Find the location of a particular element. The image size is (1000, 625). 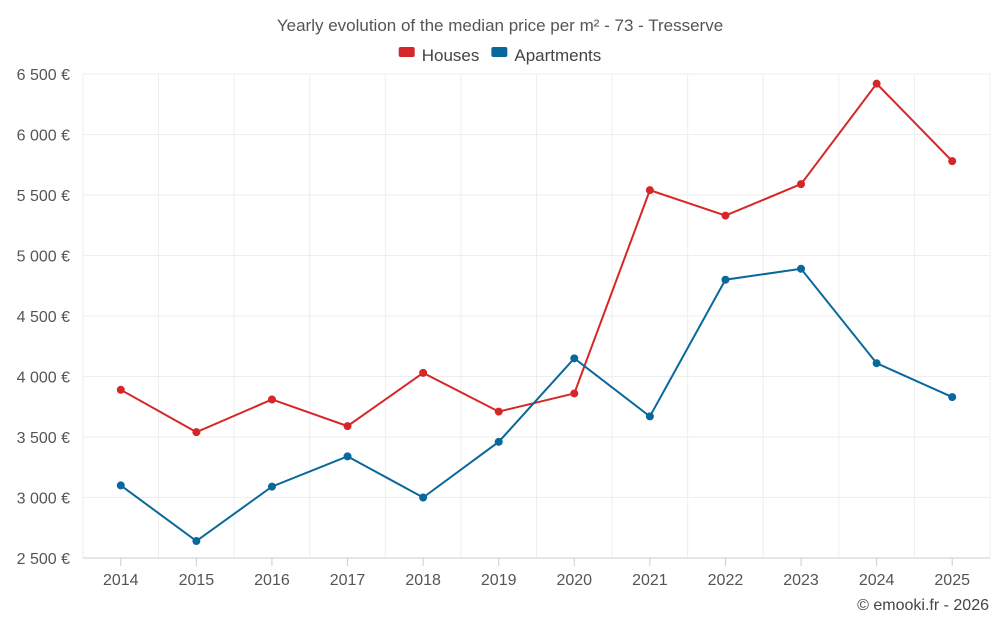

legend-swatch-apartments is located at coordinates (499, 52).